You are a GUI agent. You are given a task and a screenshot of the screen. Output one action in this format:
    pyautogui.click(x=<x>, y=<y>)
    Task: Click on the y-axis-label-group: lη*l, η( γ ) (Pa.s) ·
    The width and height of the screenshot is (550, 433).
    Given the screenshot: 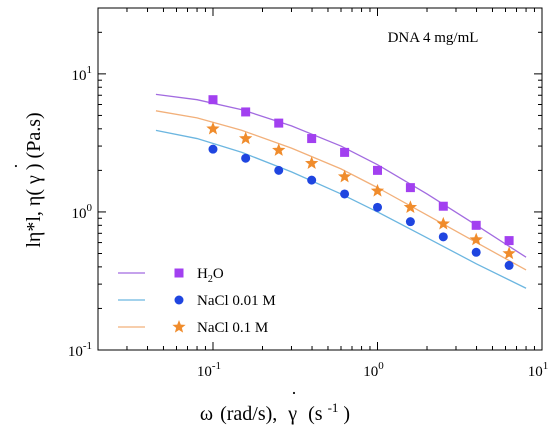 What is the action you would take?
    pyautogui.click(x=25, y=179)
    